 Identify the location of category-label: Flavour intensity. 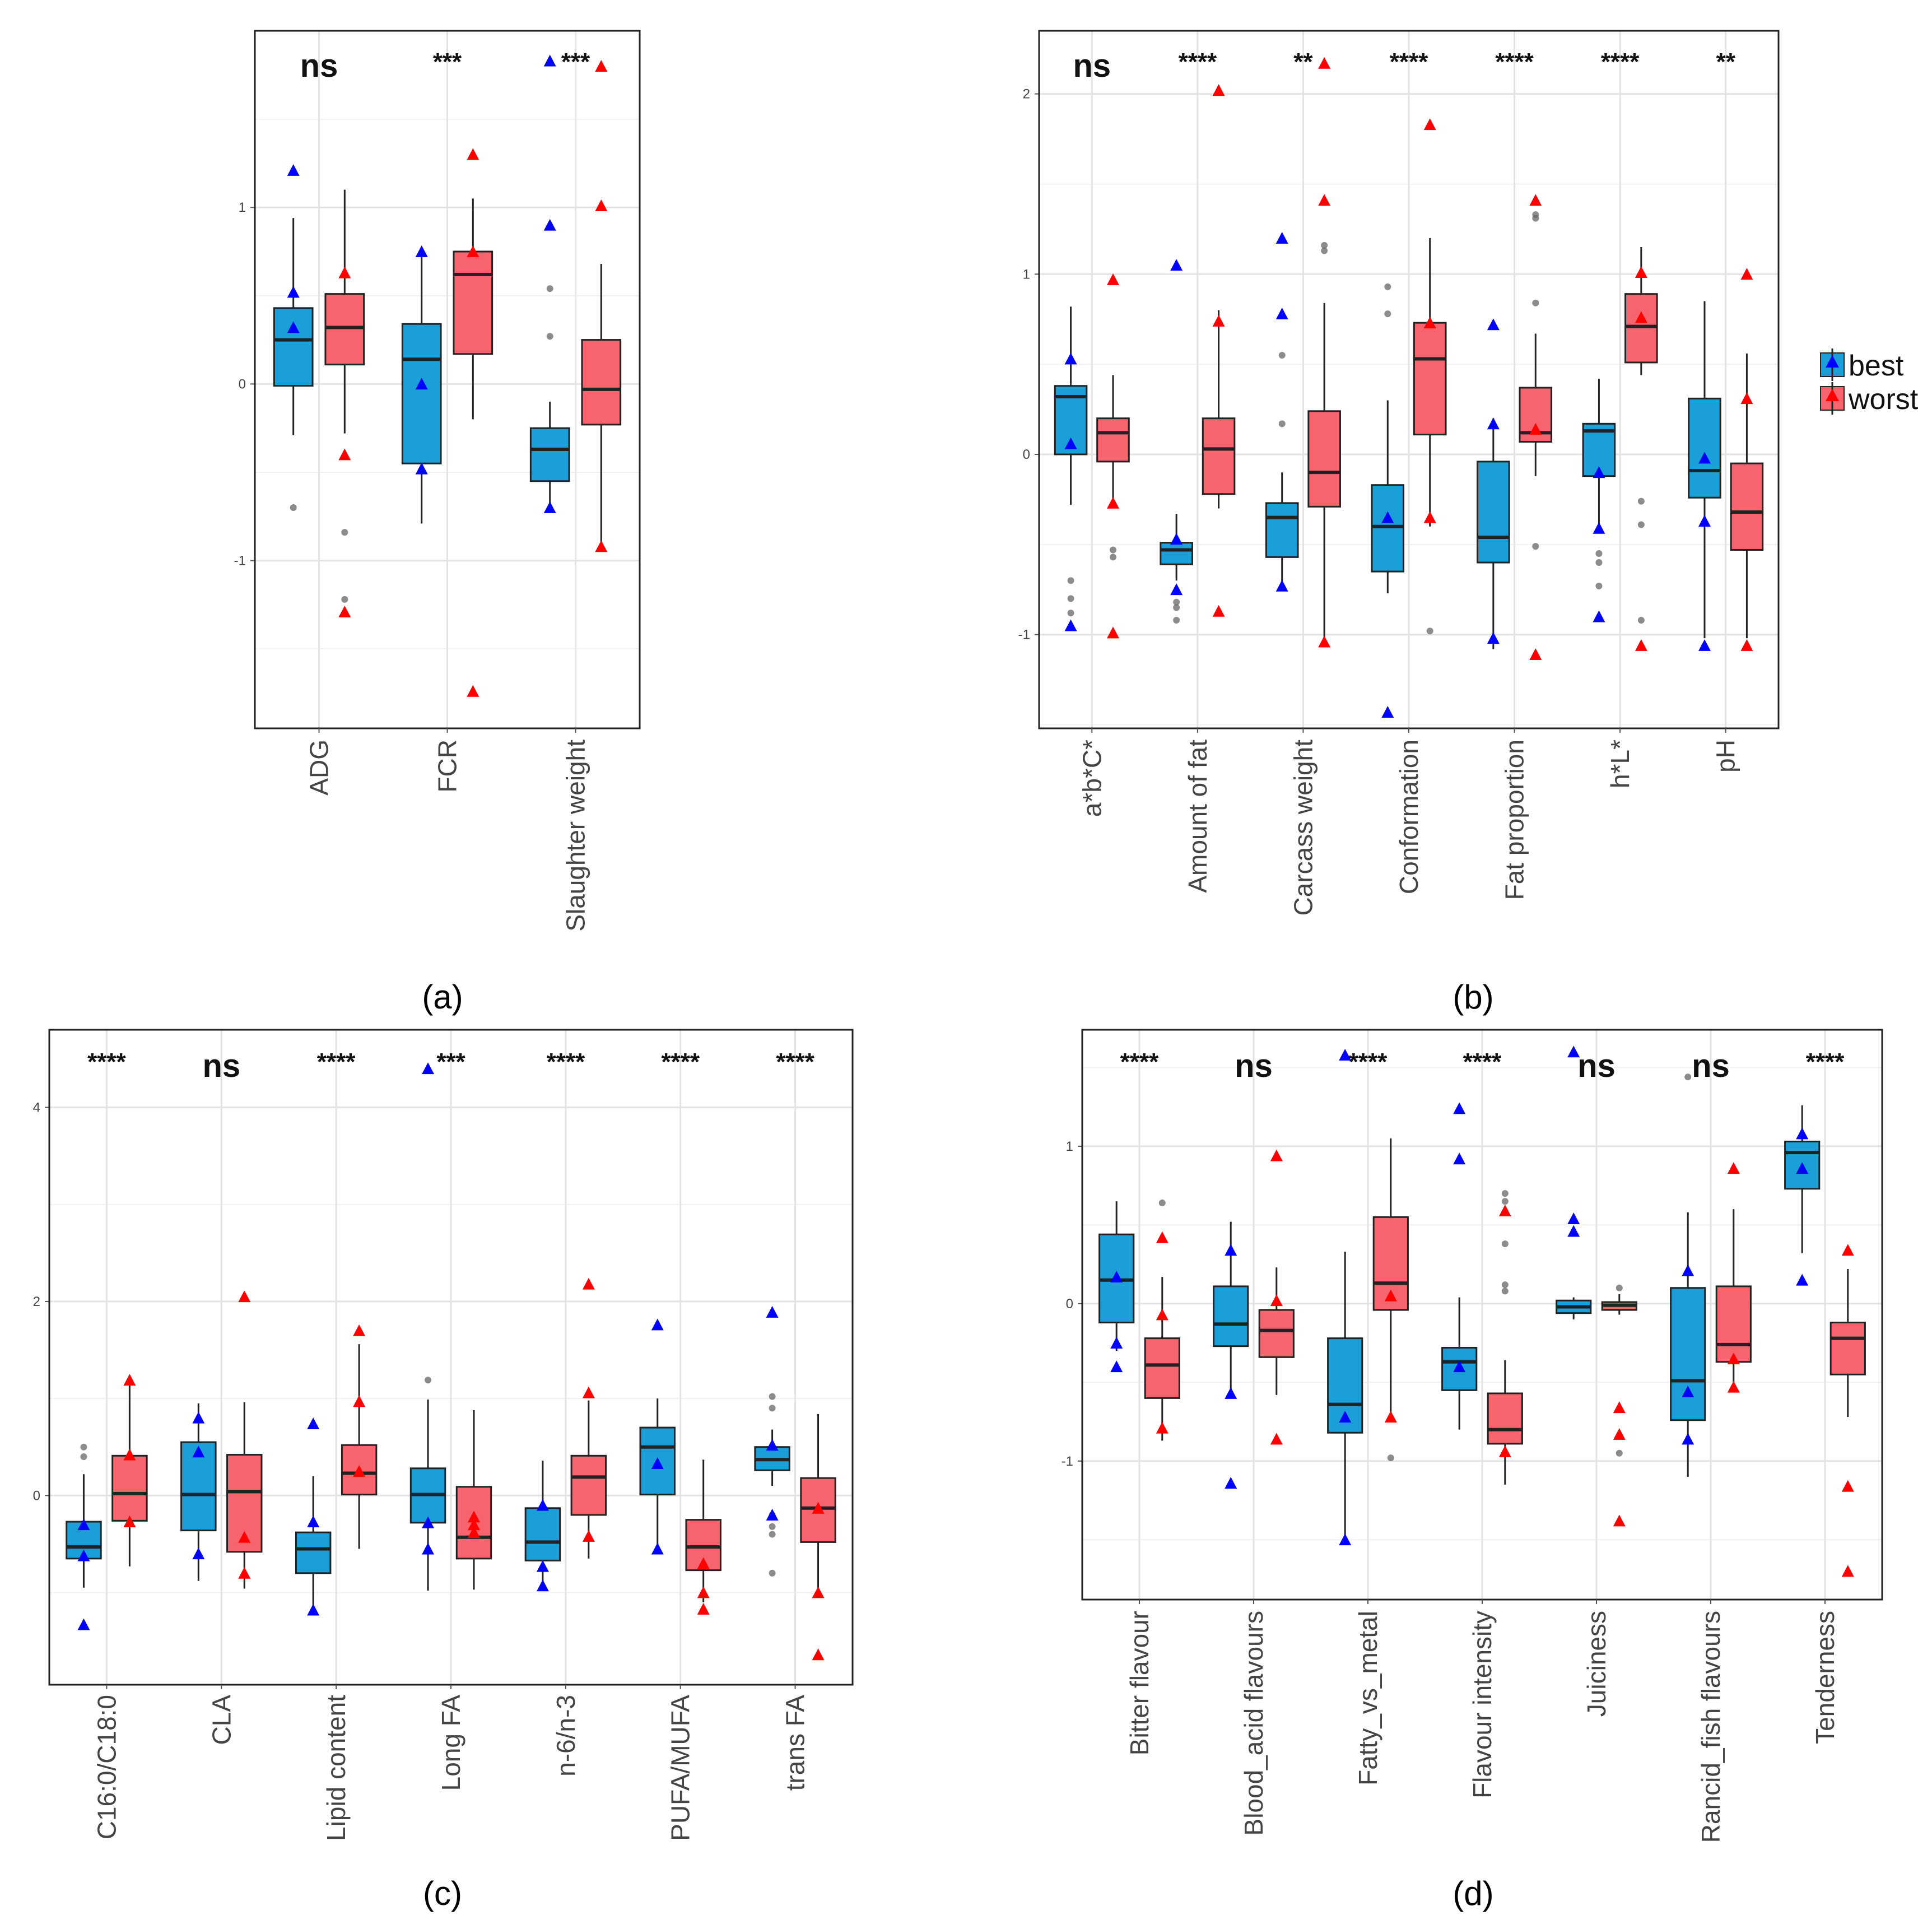
(1483, 1705).